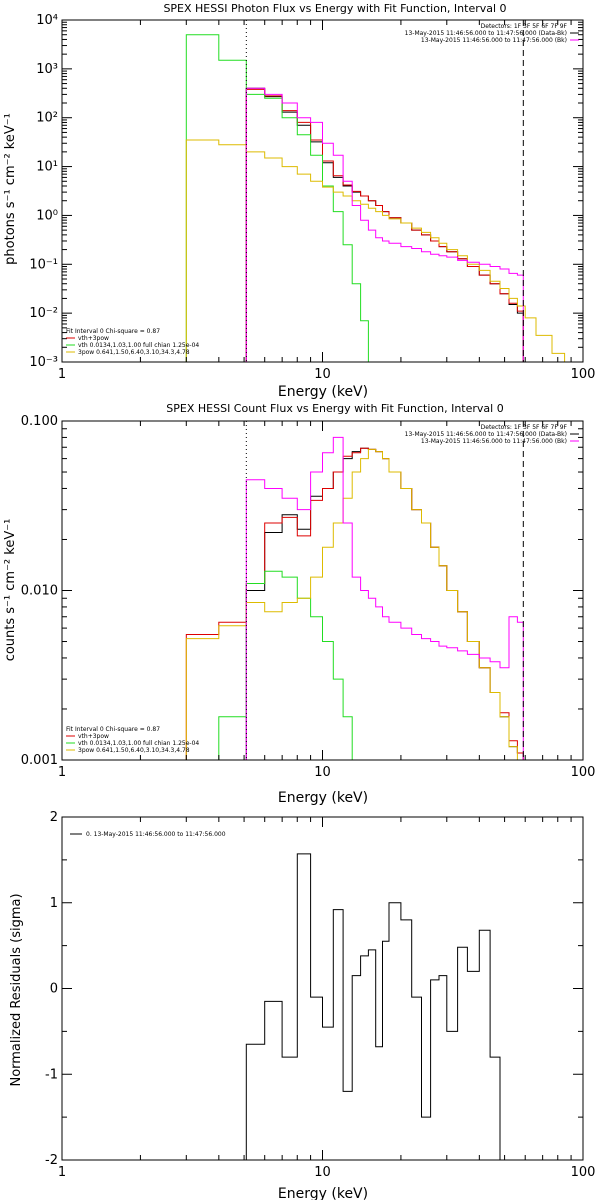 This screenshot has height=1200, width=600. Describe the element at coordinates (47, 69) in the screenshot. I see `y-tick-label: 10³` at that location.